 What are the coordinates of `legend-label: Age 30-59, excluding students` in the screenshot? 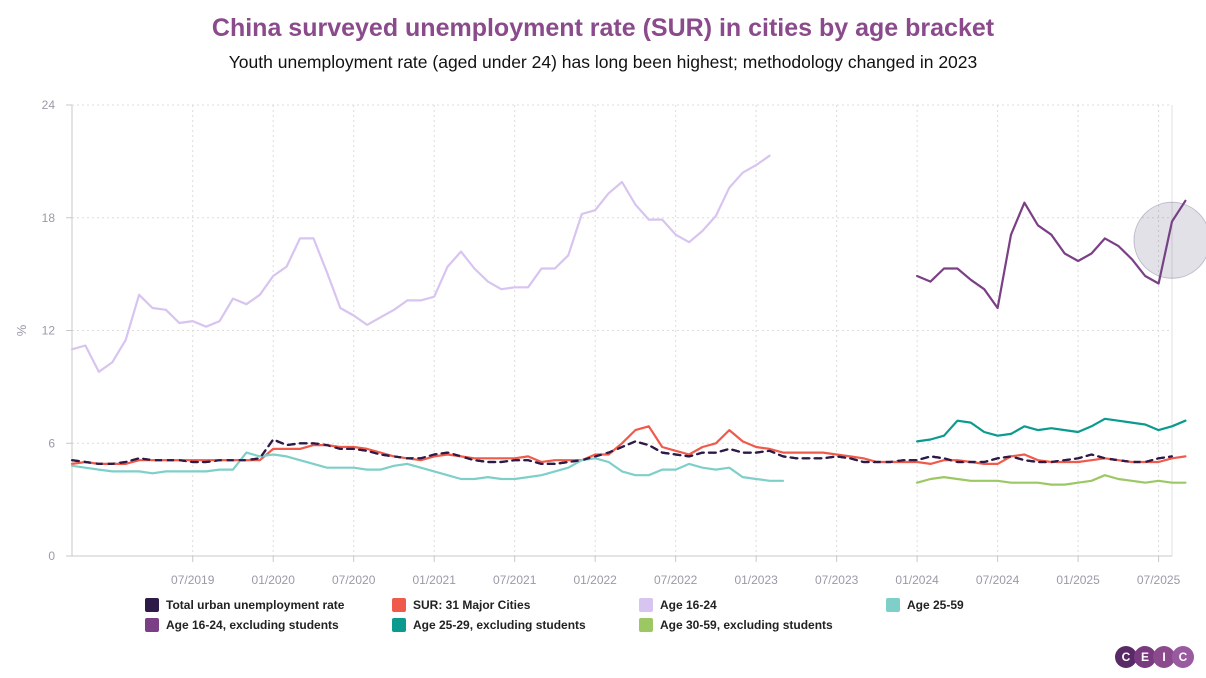 It's located at (746, 625).